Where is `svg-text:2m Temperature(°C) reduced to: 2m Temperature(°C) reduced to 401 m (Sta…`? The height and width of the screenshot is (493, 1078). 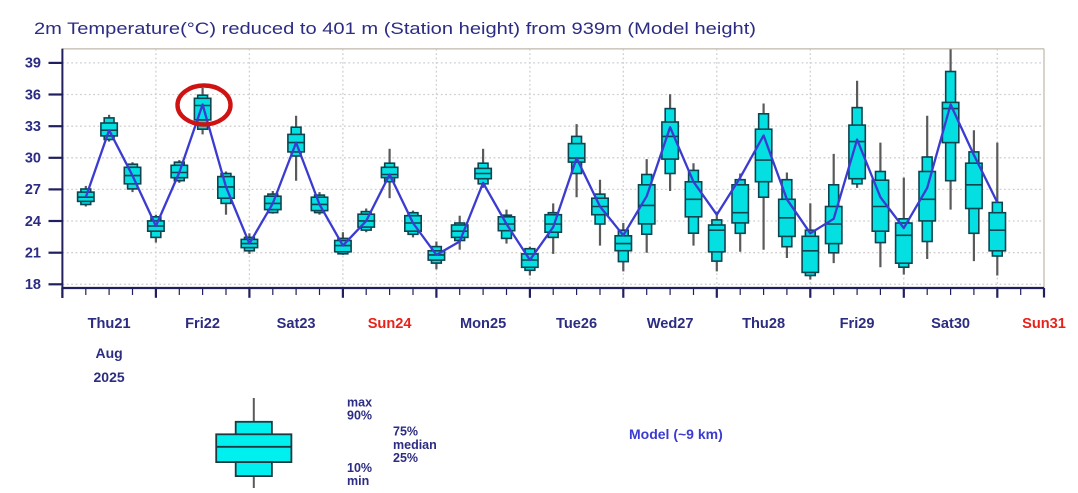
svg-text:2m Temperature(°C) reduced to: 2m Temperature(°C) reduced to 401 m (Sta… is located at coordinates (395, 29).